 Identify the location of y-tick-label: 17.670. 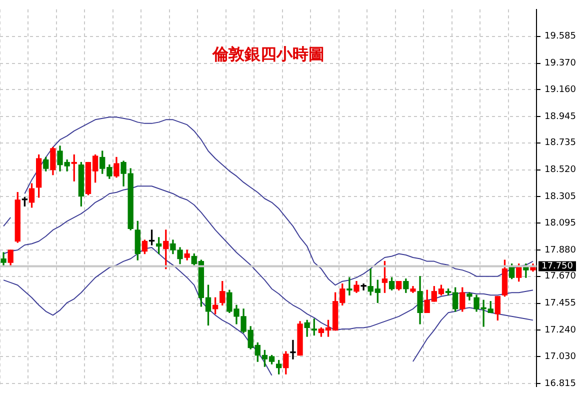
(560, 277).